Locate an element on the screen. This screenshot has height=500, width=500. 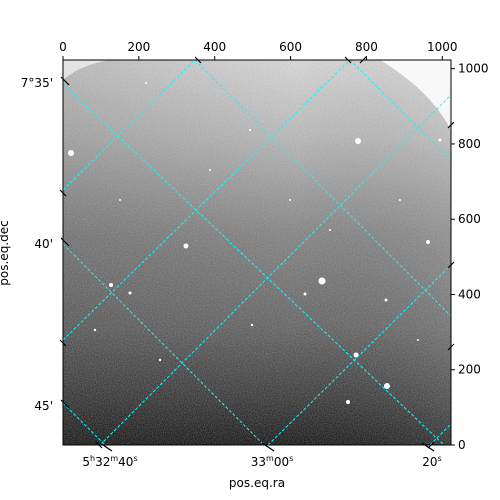
top-tick-label: 800 is located at coordinates (366, 47).